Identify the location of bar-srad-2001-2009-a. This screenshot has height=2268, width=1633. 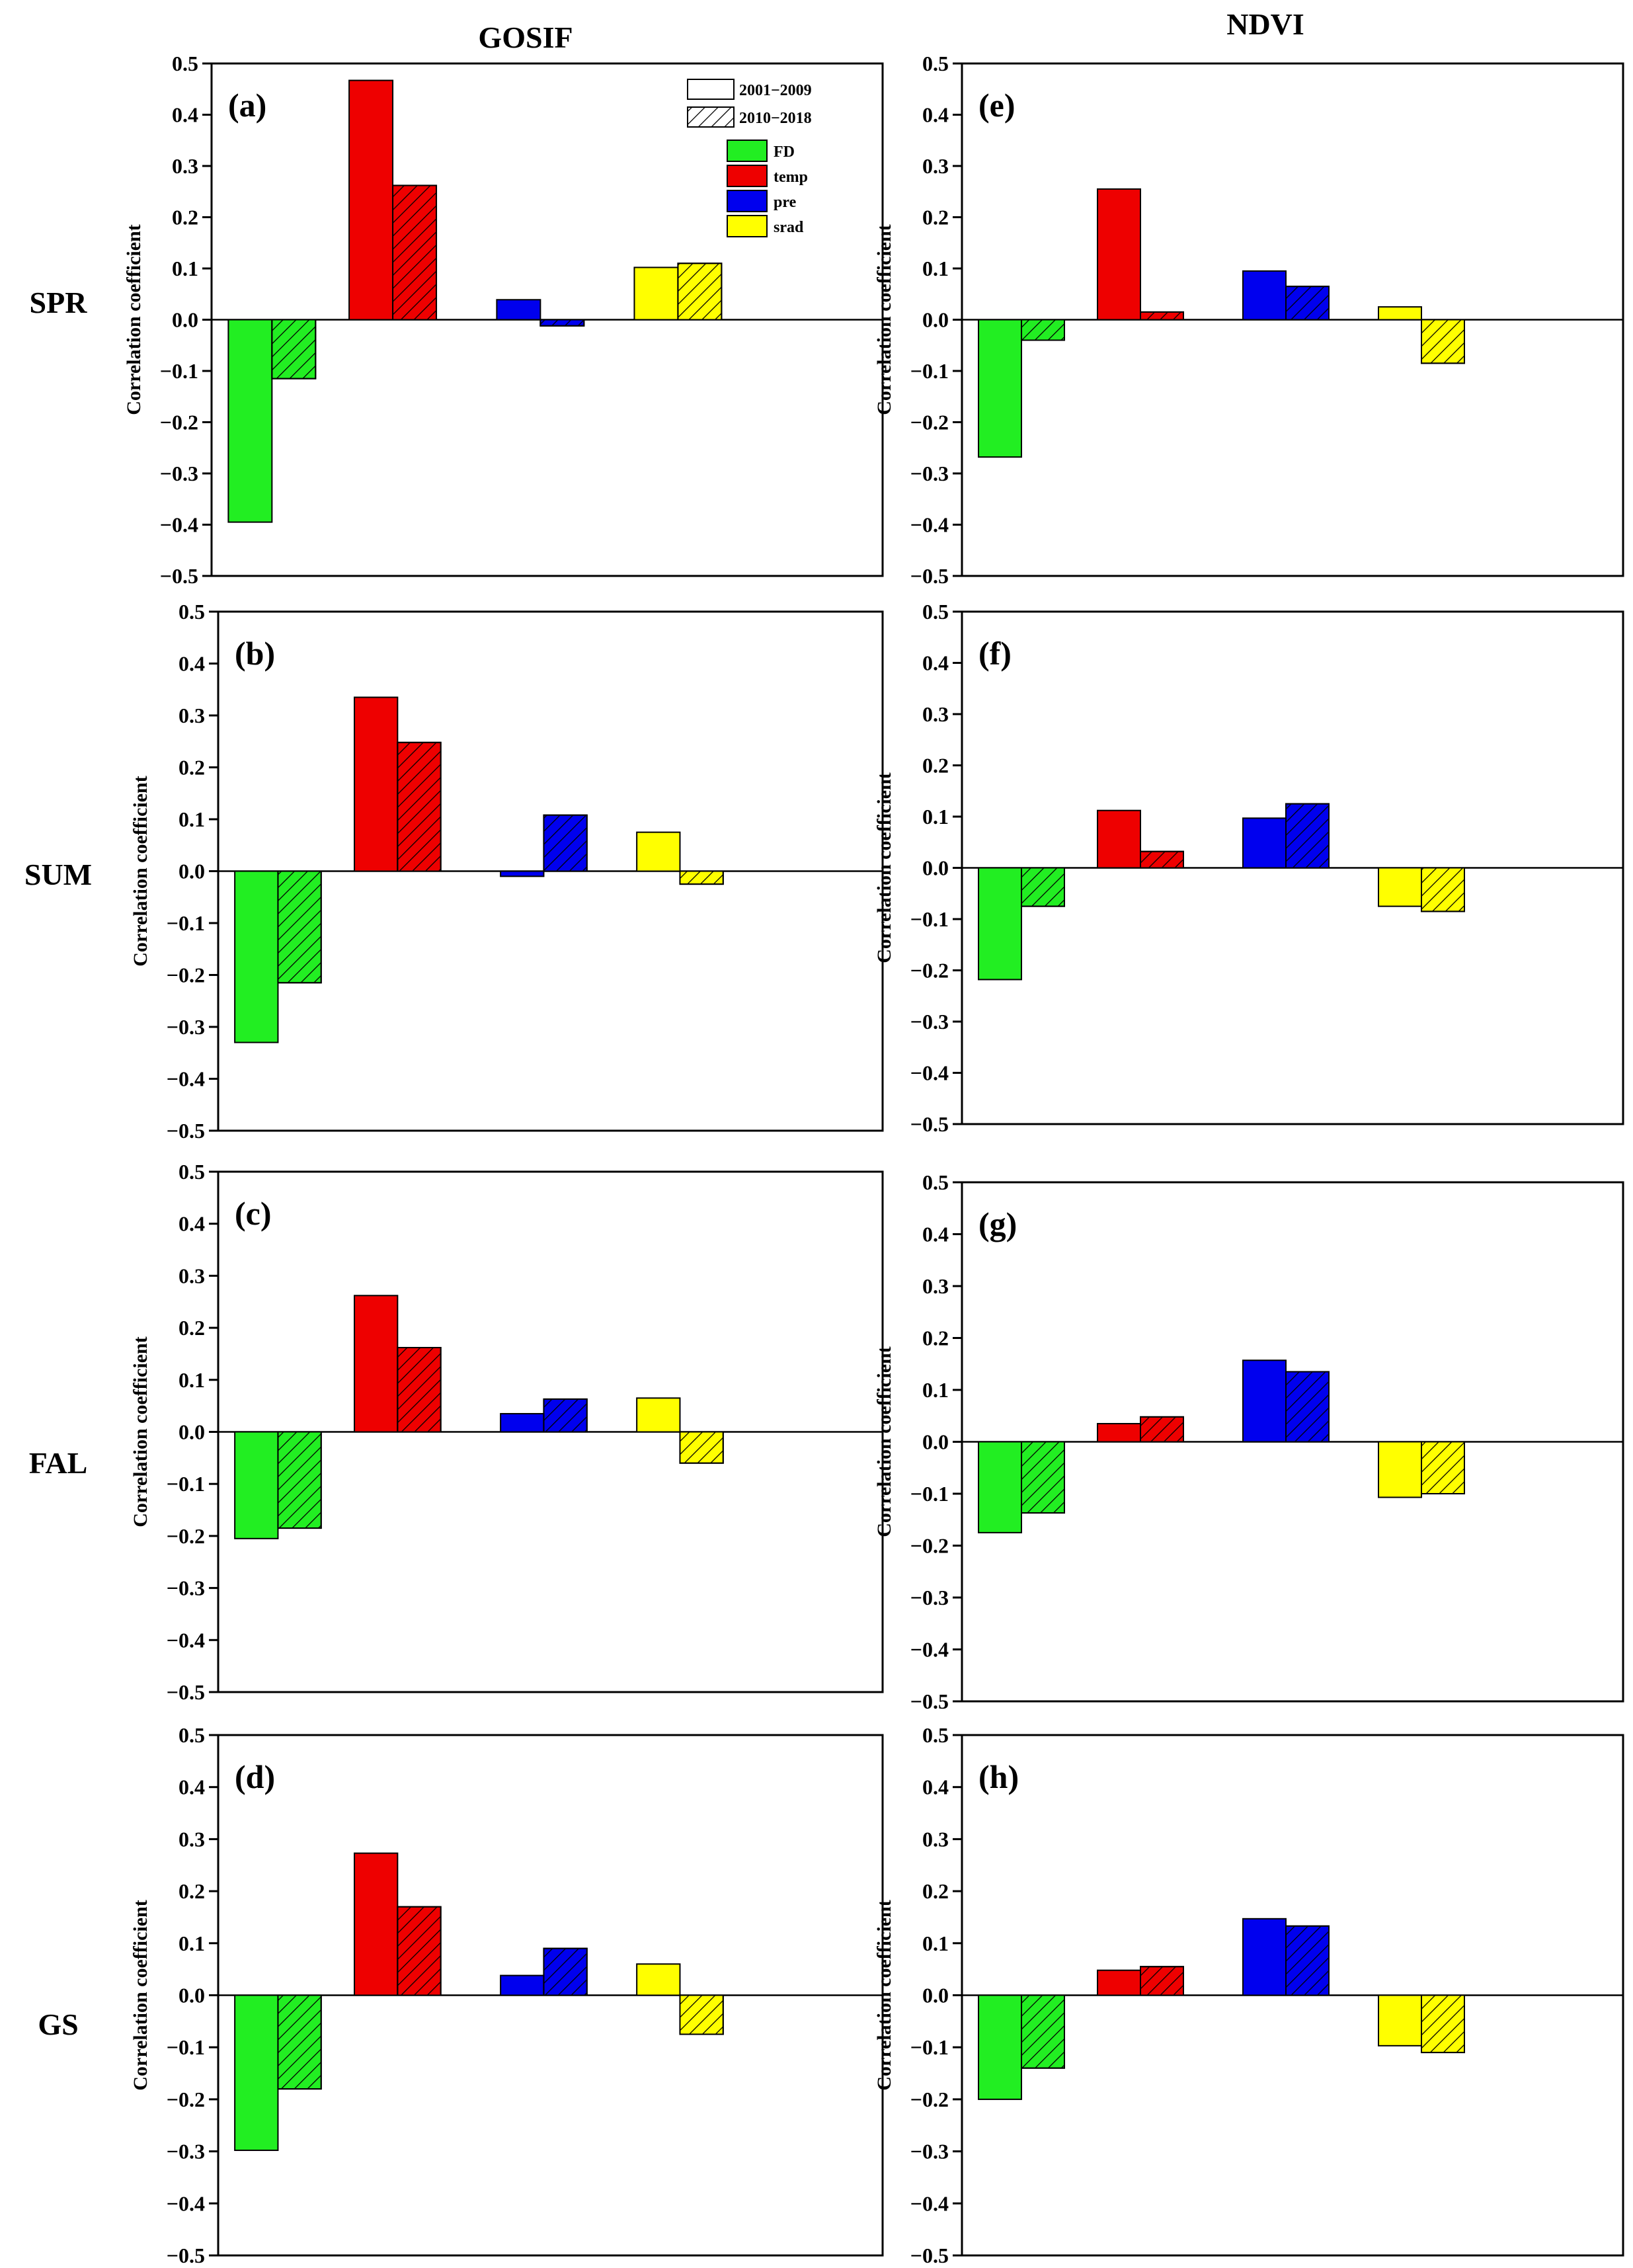
(656, 294).